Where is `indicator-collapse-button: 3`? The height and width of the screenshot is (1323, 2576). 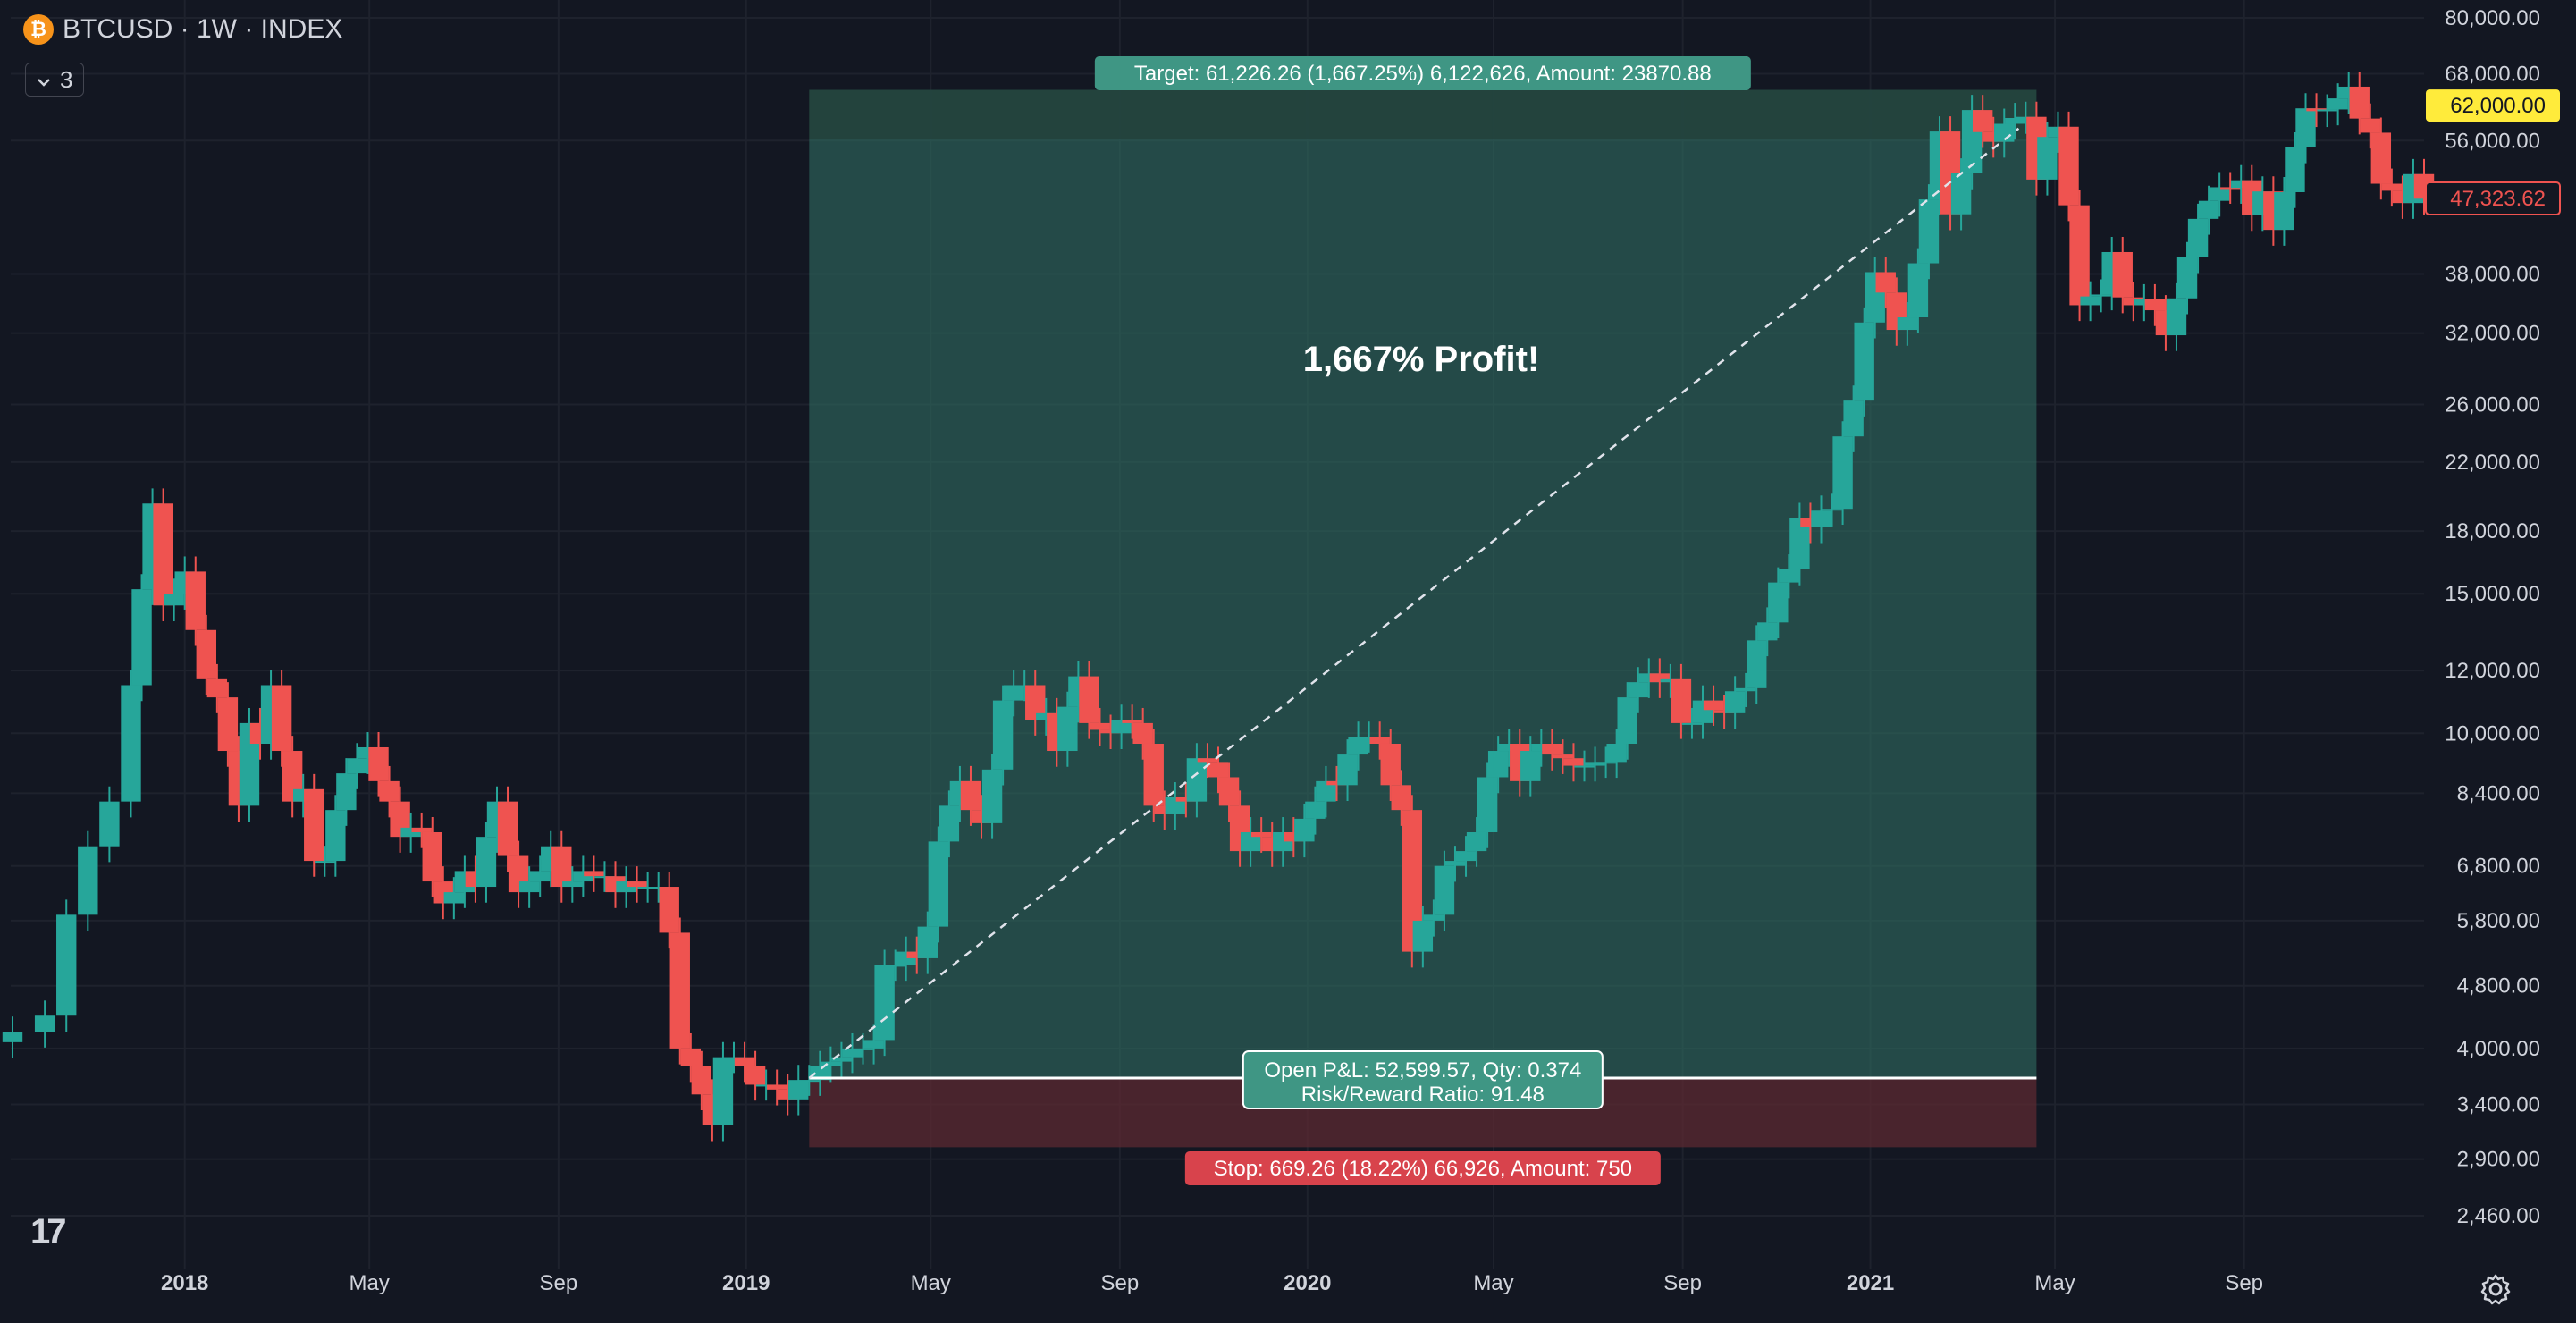
indicator-collapse-button: 3 is located at coordinates (55, 80).